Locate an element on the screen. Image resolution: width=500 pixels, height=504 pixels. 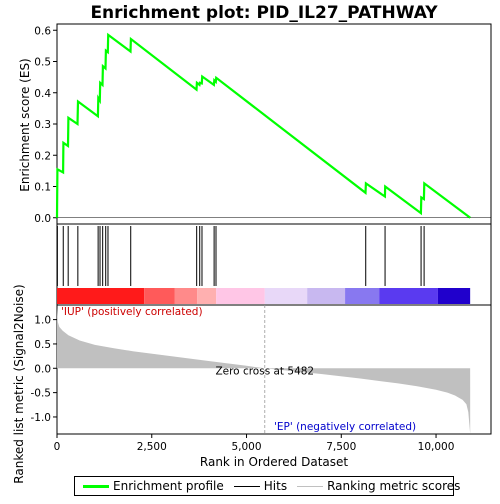
es-ytick-label: 0.5 is located at coordinates (42, 63).